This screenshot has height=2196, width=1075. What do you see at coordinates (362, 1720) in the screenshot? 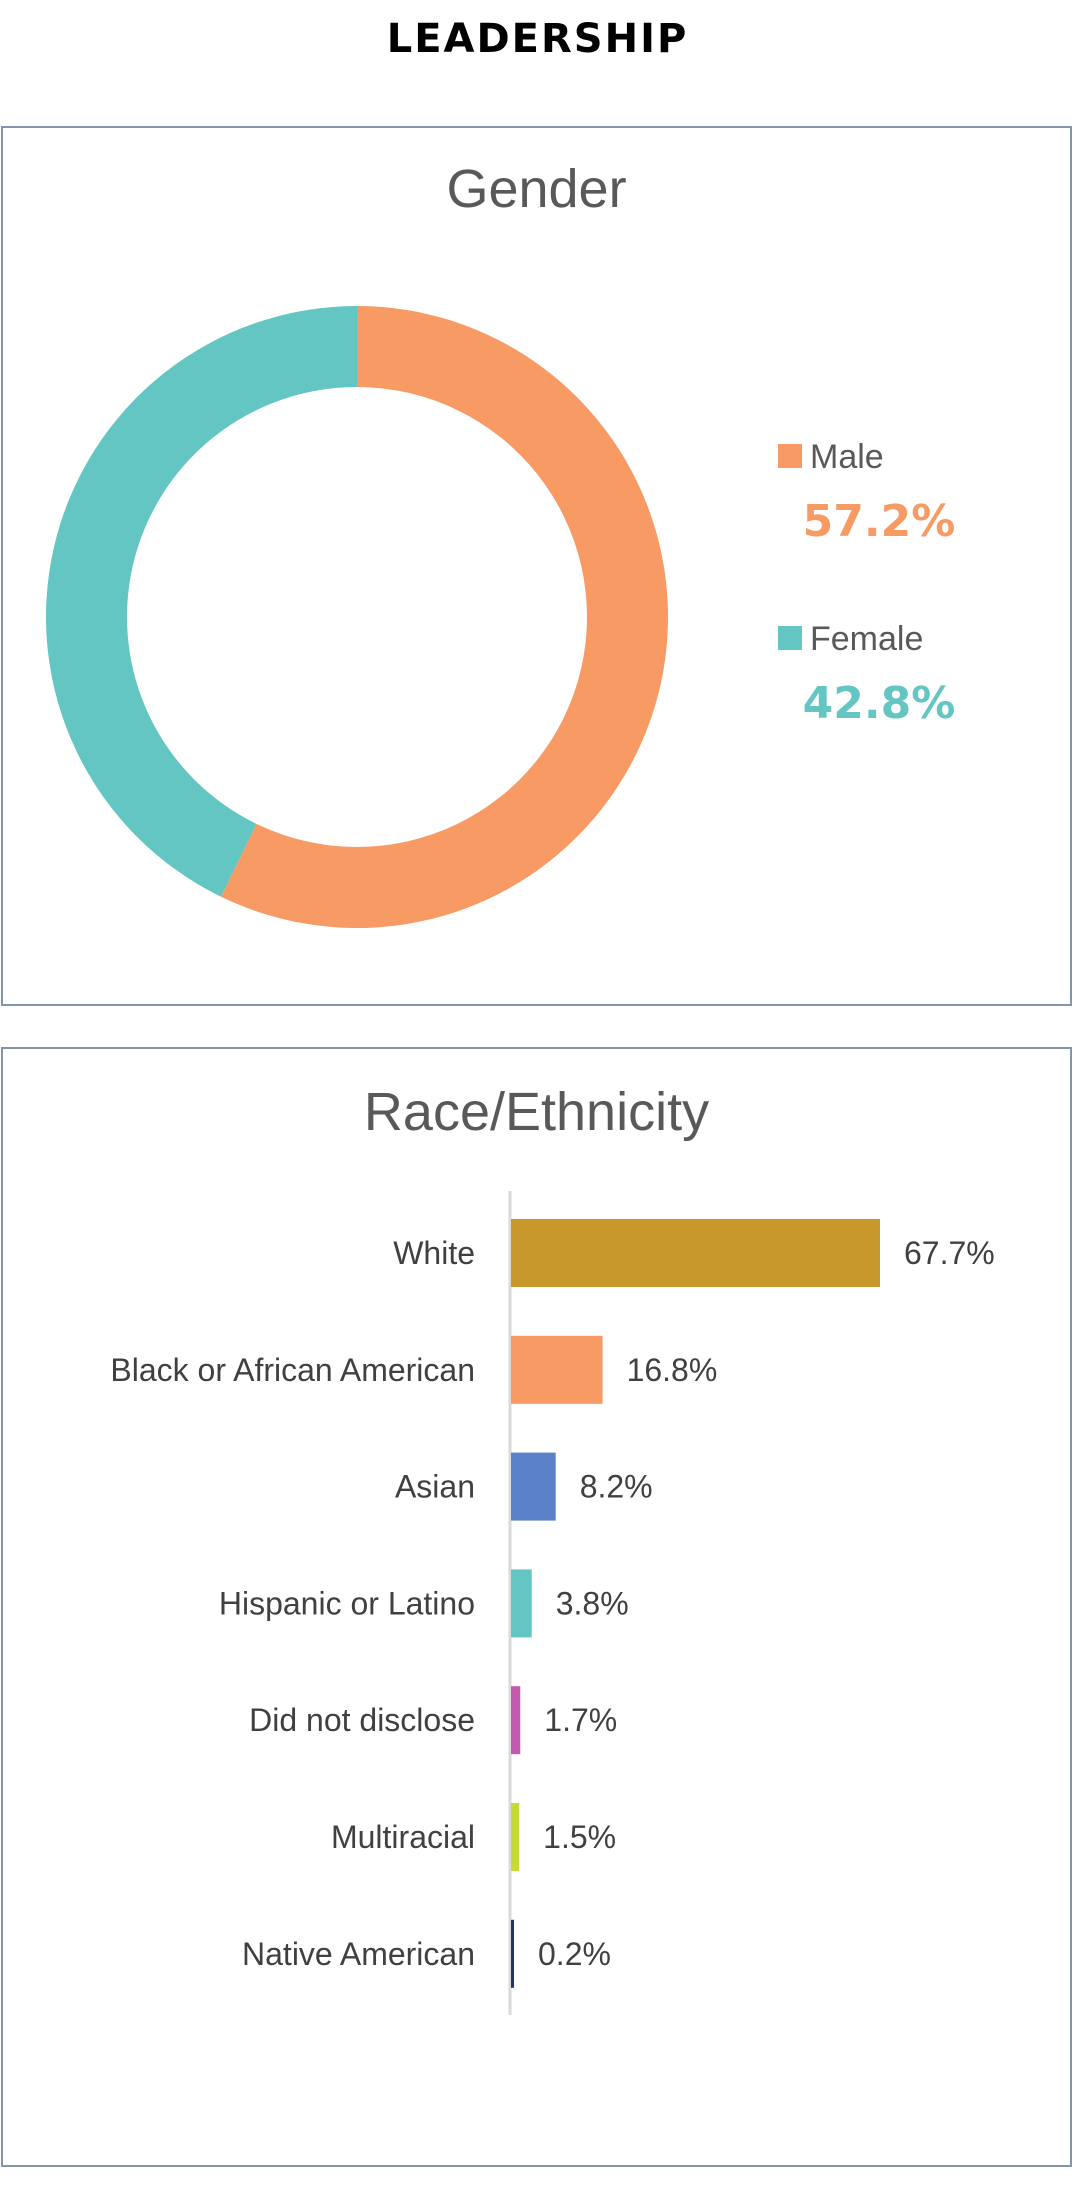
I see `category-label-did-not-disclose: Did not disclose` at bounding box center [362, 1720].